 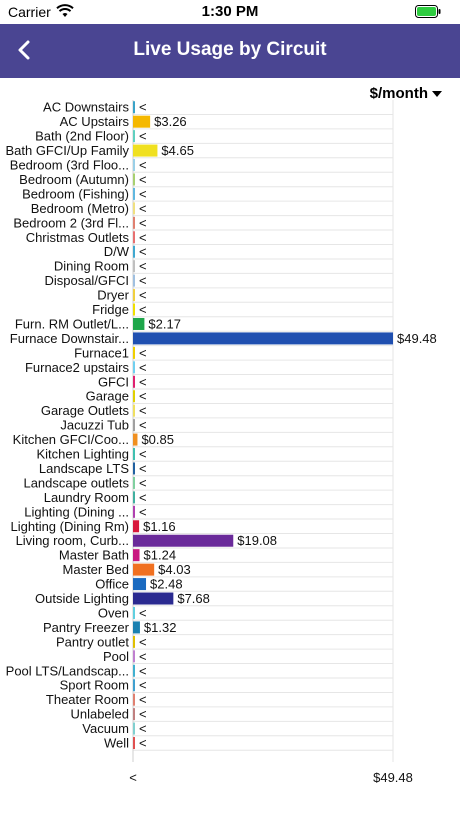 What do you see at coordinates (94, 555) in the screenshot?
I see `category-label: Master Bath` at bounding box center [94, 555].